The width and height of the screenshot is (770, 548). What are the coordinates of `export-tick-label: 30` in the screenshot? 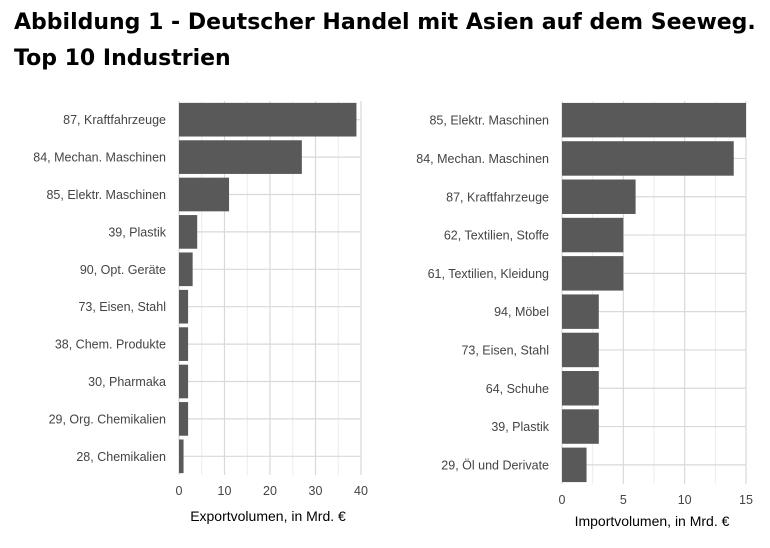 It's located at (316, 491).